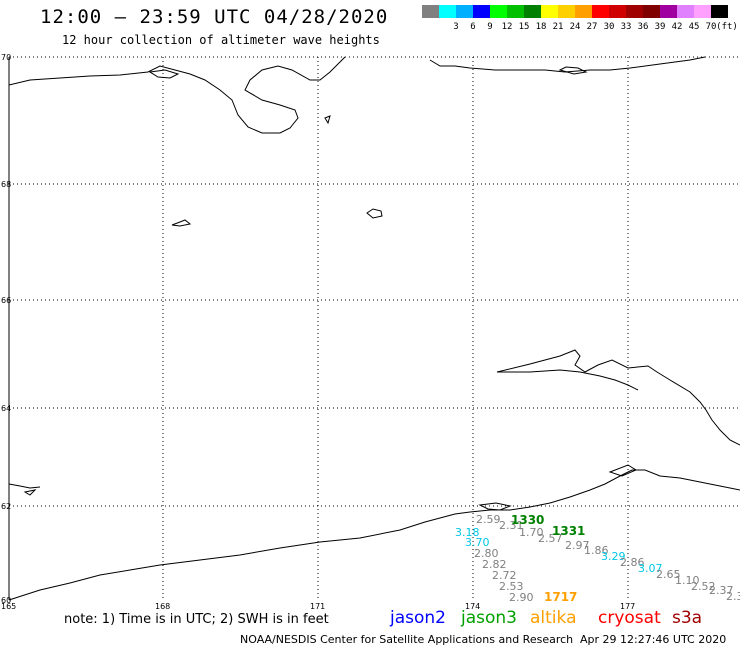 The height and width of the screenshot is (650, 740). Describe the element at coordinates (214, 17) in the screenshot. I see `map-title: 12:00 – 23:59 UTC 04/28/2020` at that location.